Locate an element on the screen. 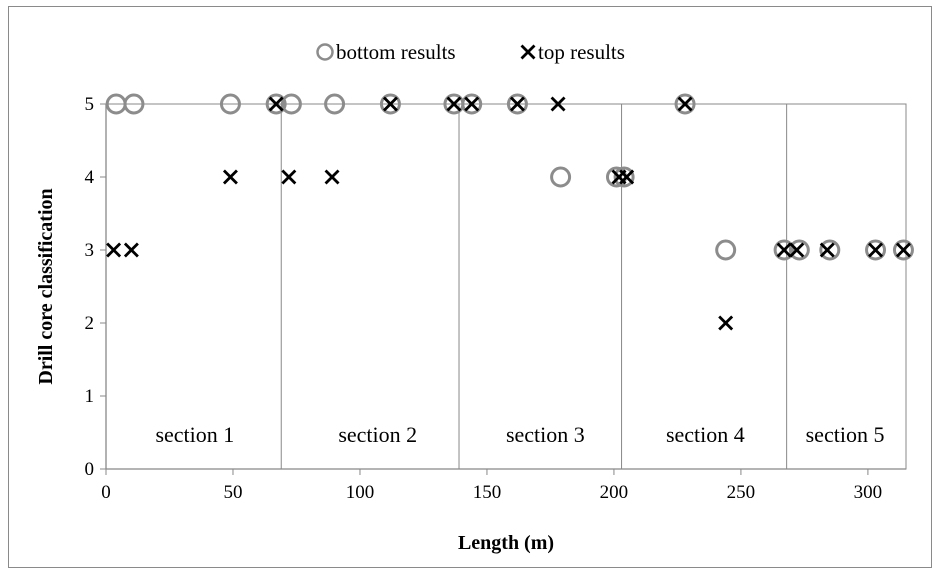 The width and height of the screenshot is (939, 574). y-tick-label: 4 is located at coordinates (90, 177).